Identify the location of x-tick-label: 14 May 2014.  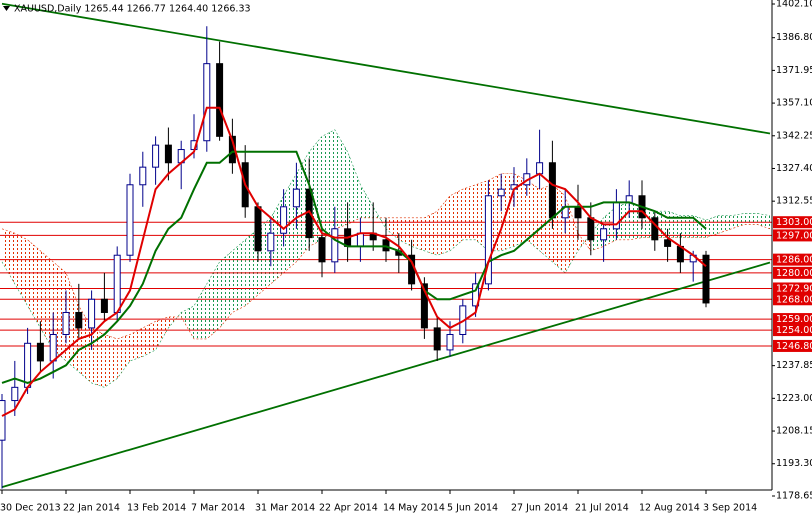
(414, 508).